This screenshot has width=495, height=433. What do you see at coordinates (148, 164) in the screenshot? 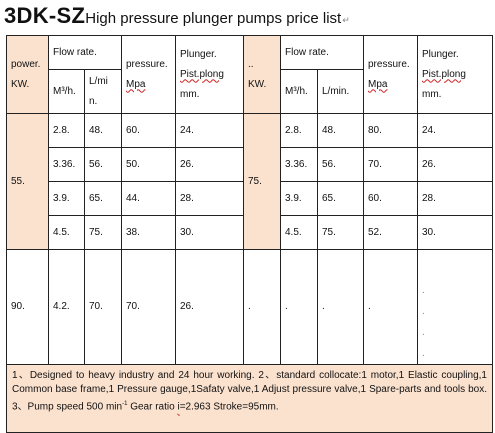
I see `pressure-cell: 50.` at bounding box center [148, 164].